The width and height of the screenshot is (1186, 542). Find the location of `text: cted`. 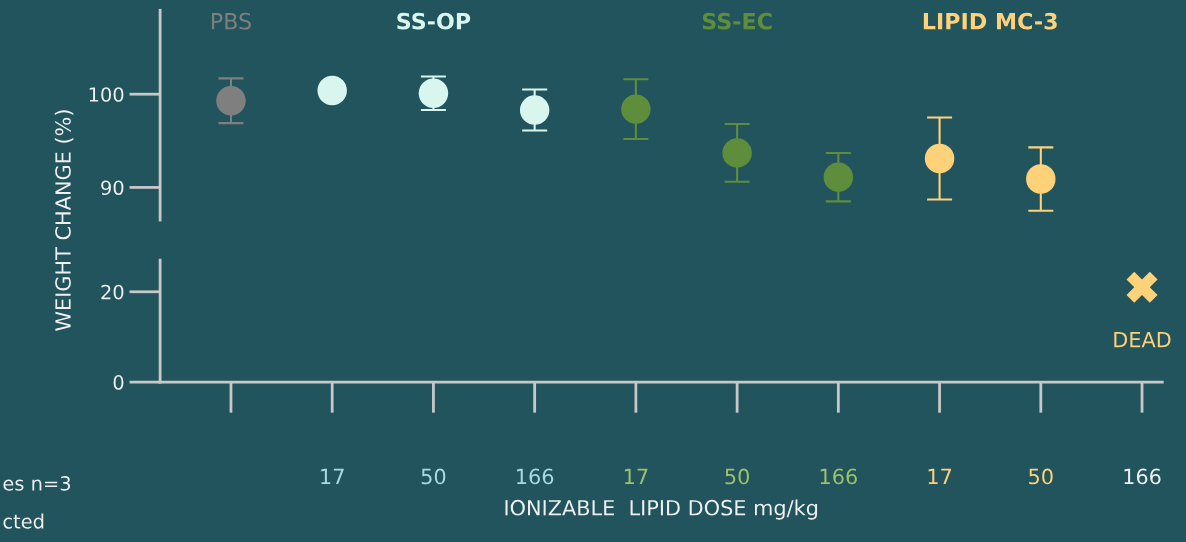

text: cted is located at coordinates (23, 521).